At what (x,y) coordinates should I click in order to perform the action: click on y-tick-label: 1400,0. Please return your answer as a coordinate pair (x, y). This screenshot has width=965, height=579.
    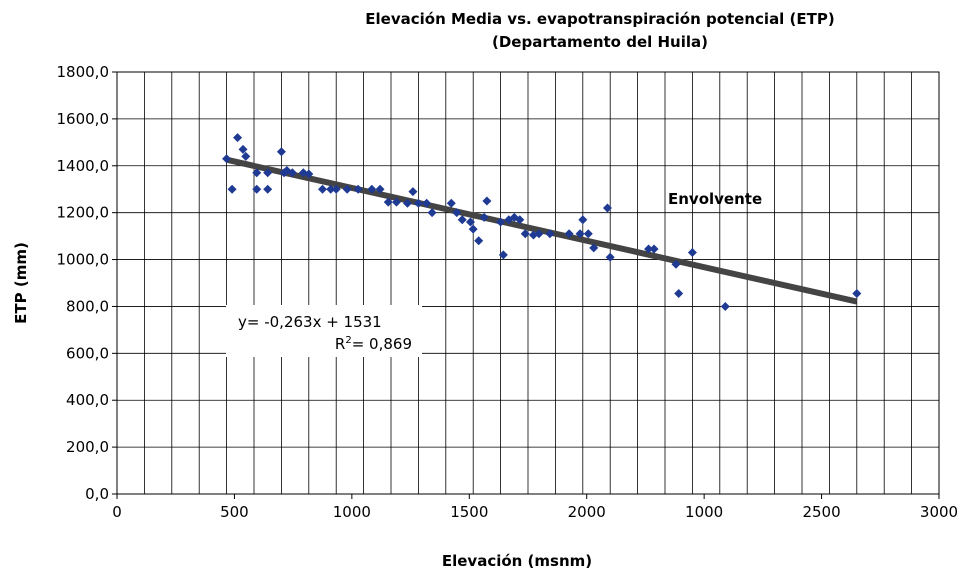
    Looking at the image, I should click on (83, 166).